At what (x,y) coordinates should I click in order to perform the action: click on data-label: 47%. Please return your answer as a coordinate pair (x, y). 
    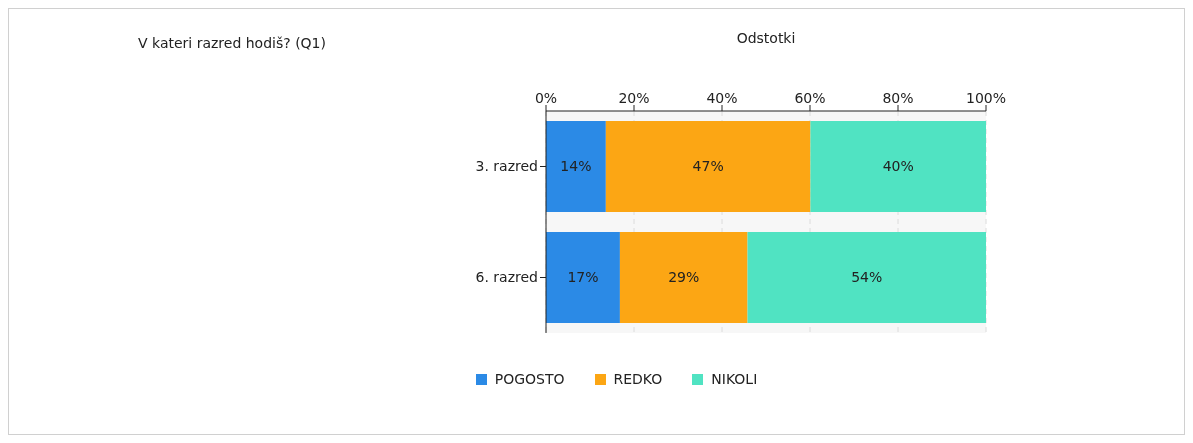
    Looking at the image, I should click on (708, 166).